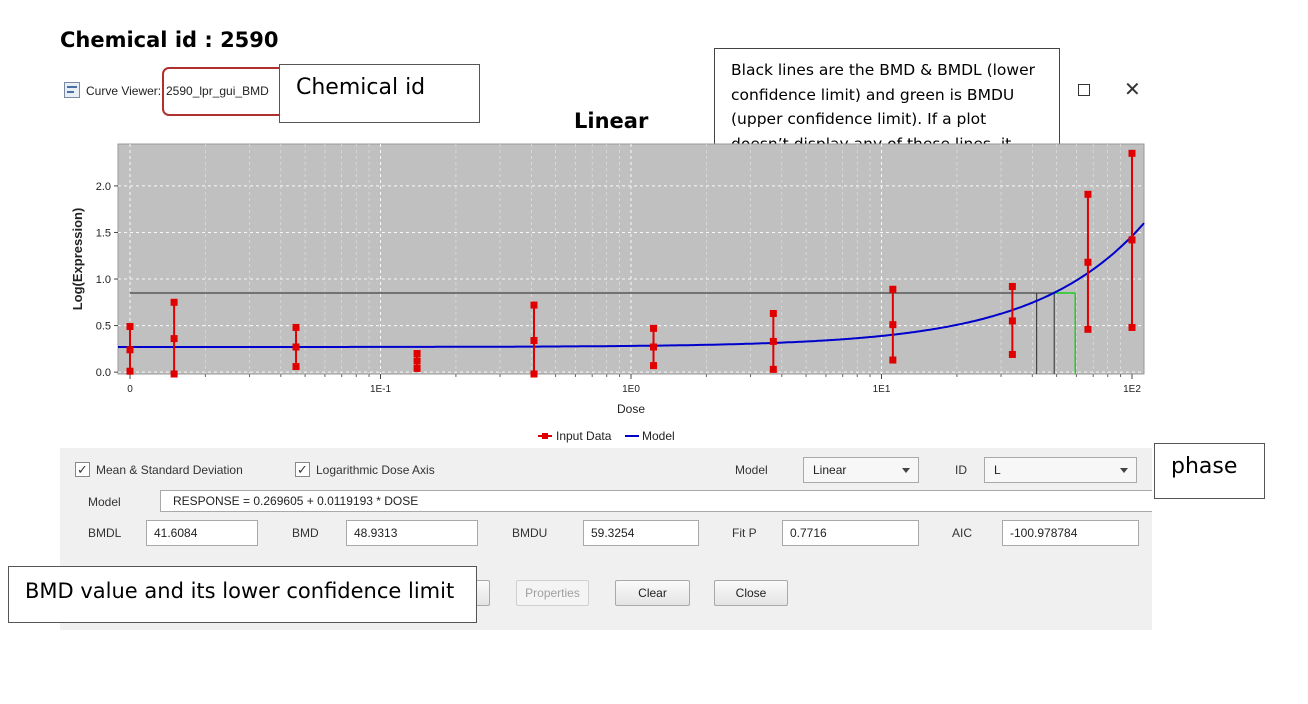 This screenshot has width=1308, height=704. Describe the element at coordinates (103, 233) in the screenshot. I see `y-tick-label: 1.5` at that location.